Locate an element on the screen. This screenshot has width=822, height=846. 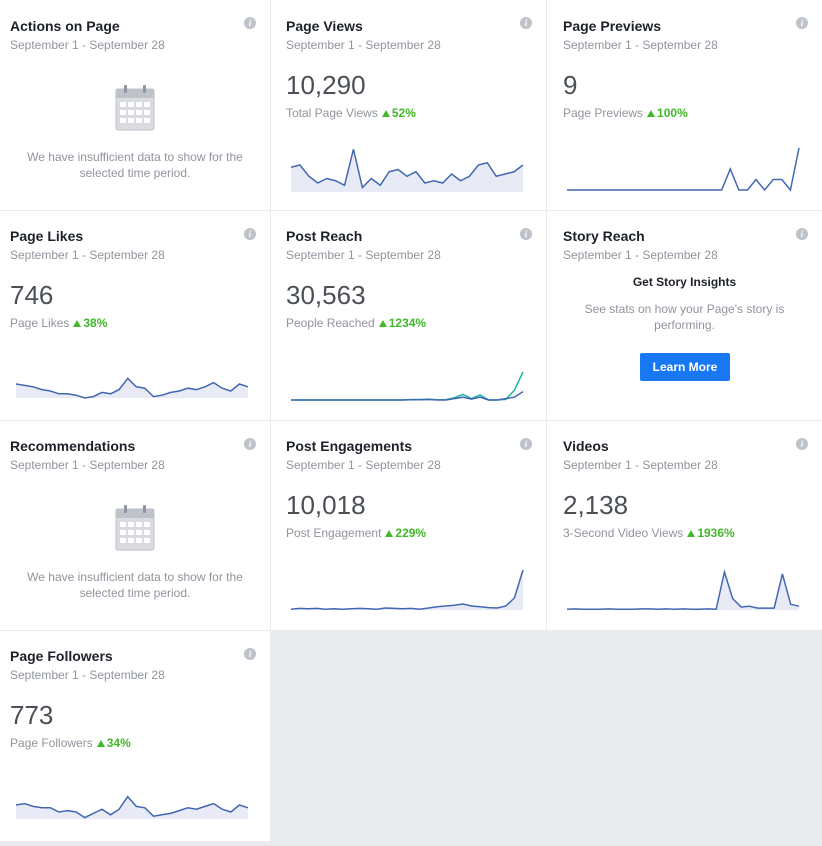
metric-value: 2,138 is located at coordinates (596, 505).